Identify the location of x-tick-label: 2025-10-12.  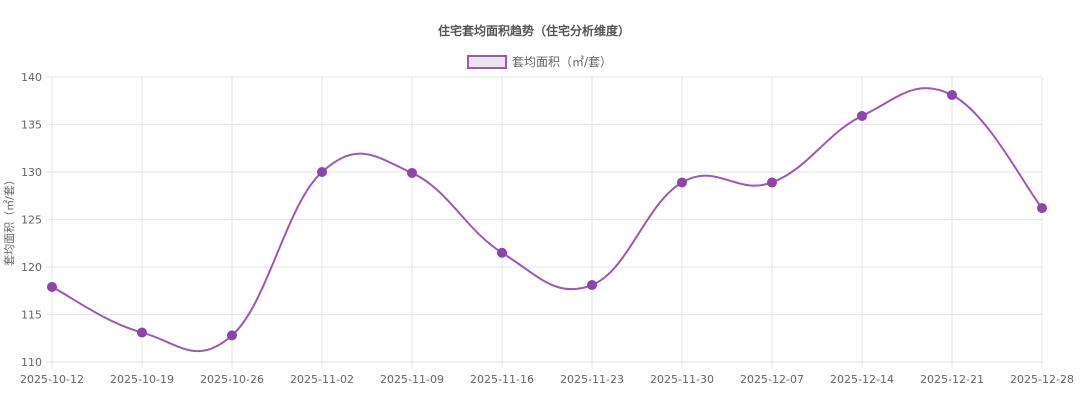
(52, 379).